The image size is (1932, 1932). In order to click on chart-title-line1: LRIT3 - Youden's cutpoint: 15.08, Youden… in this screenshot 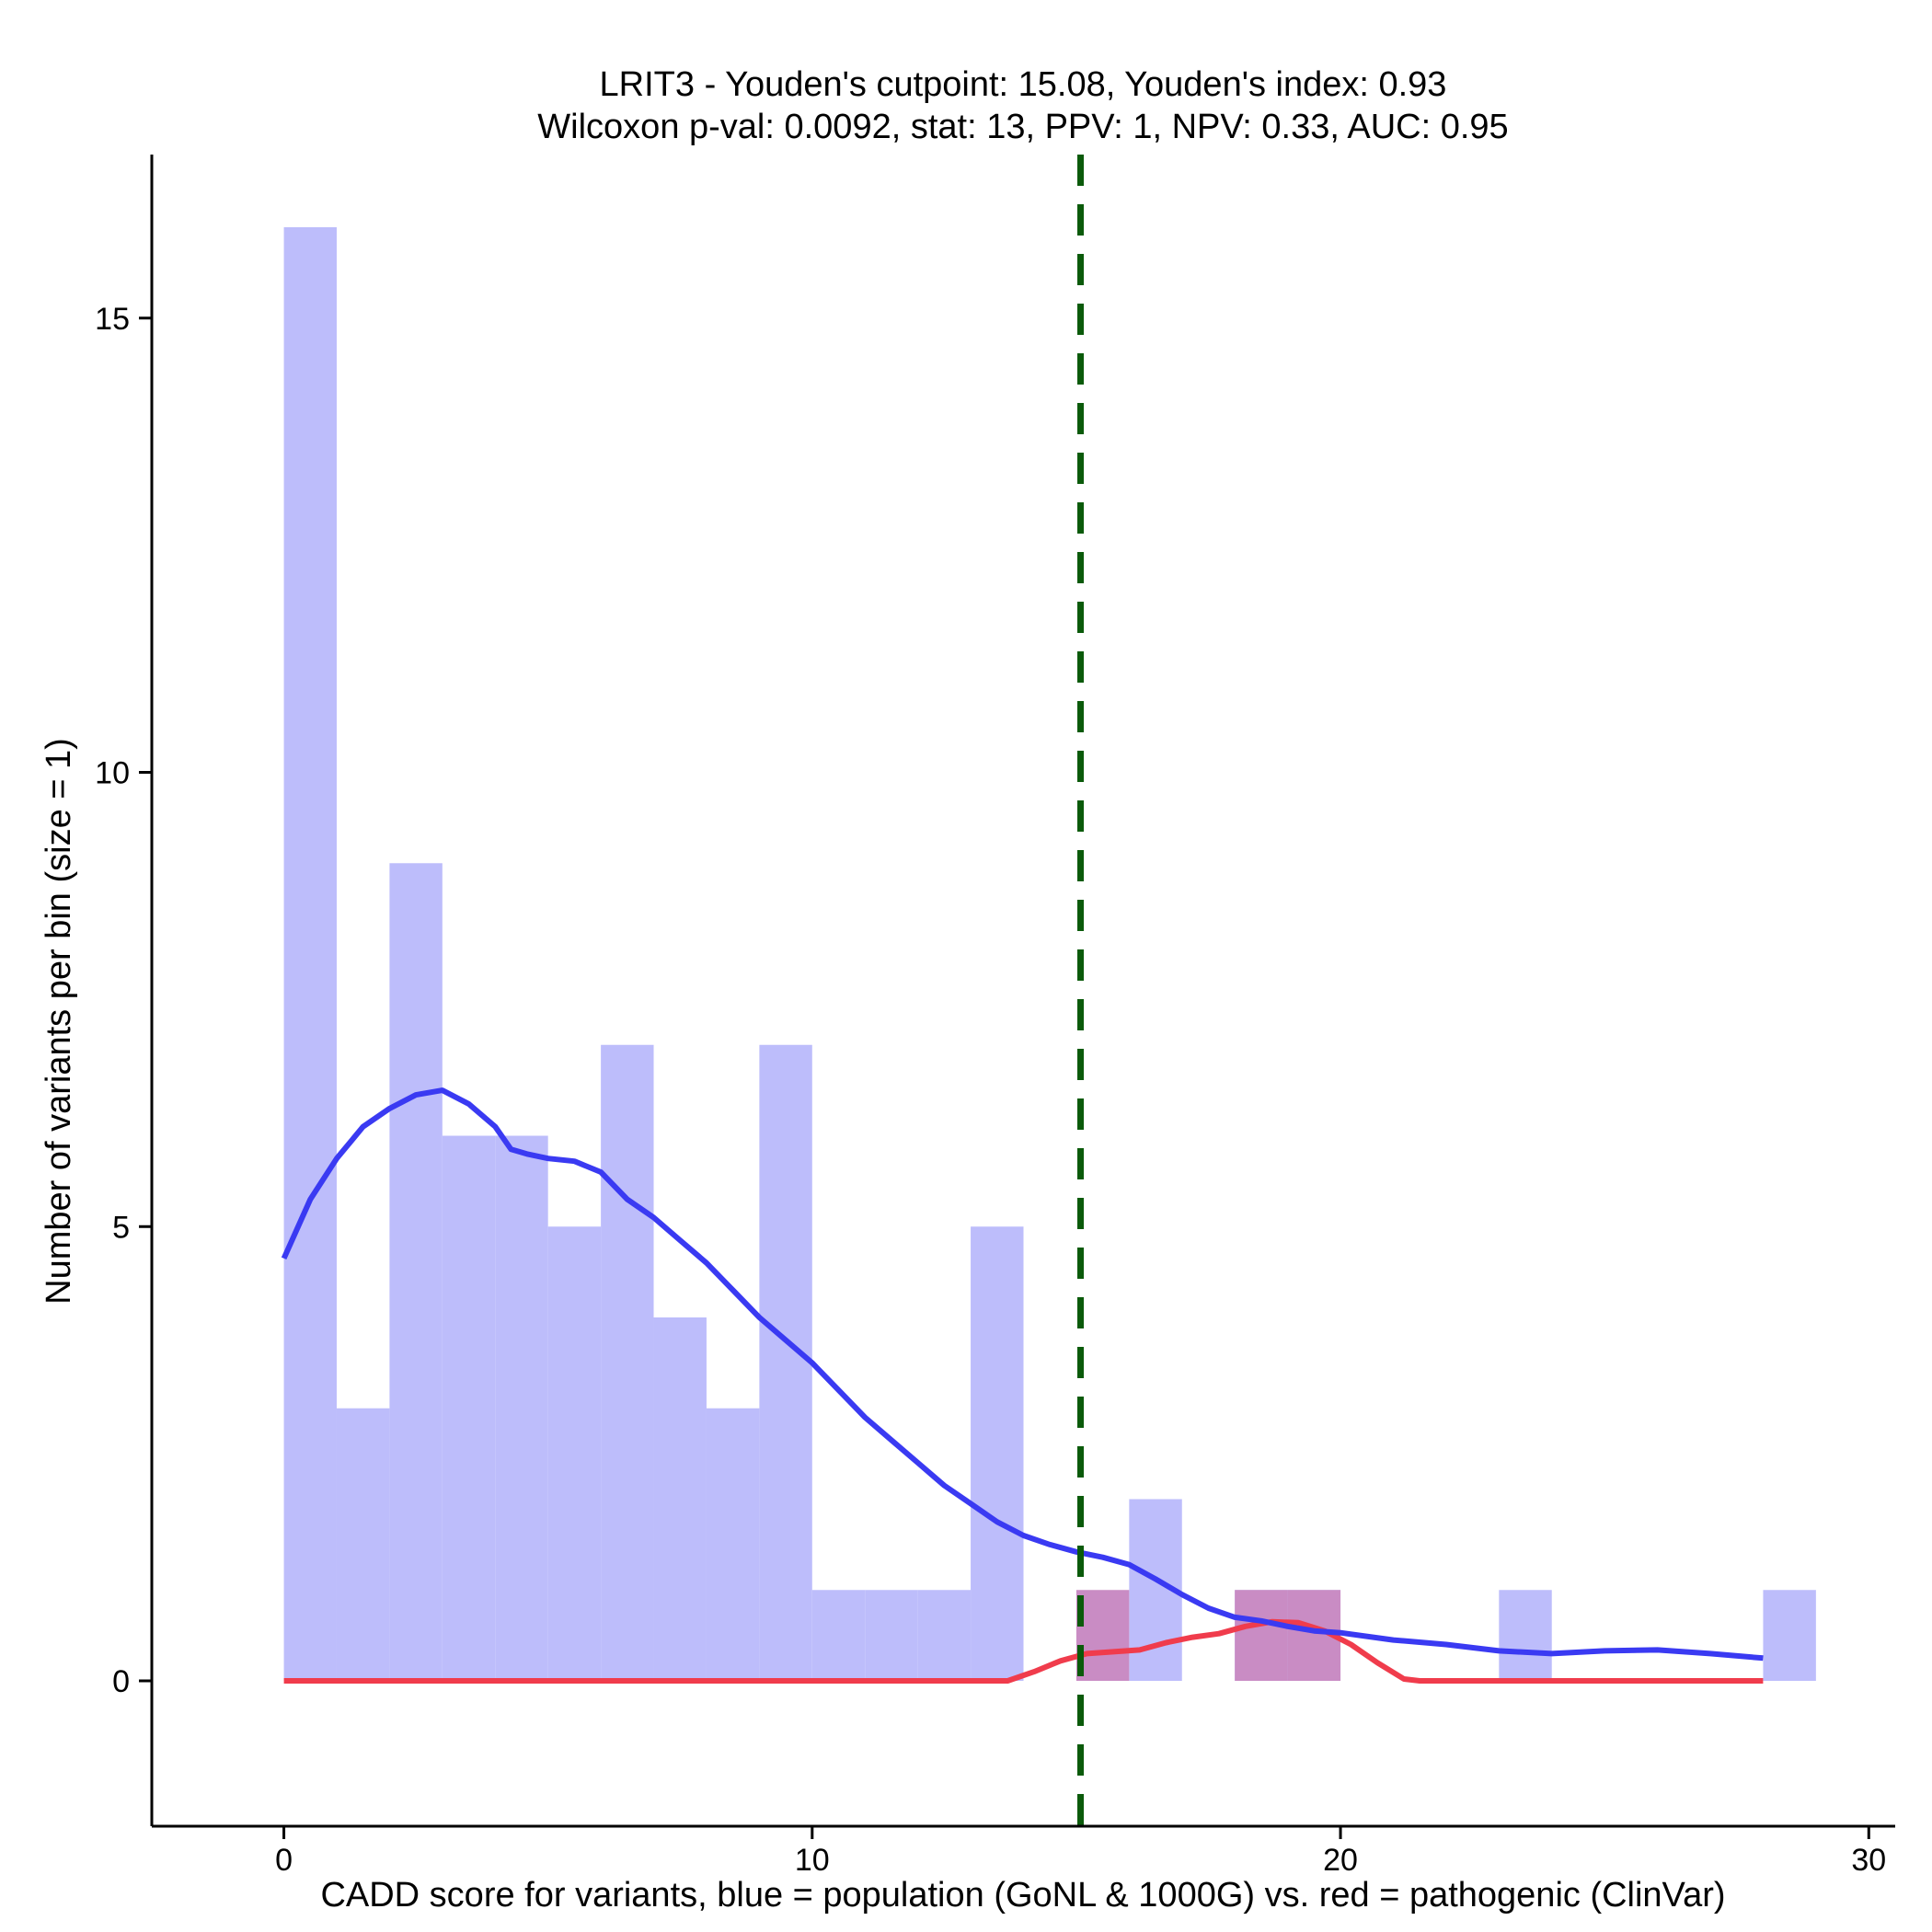, I will do `click(1023, 84)`.